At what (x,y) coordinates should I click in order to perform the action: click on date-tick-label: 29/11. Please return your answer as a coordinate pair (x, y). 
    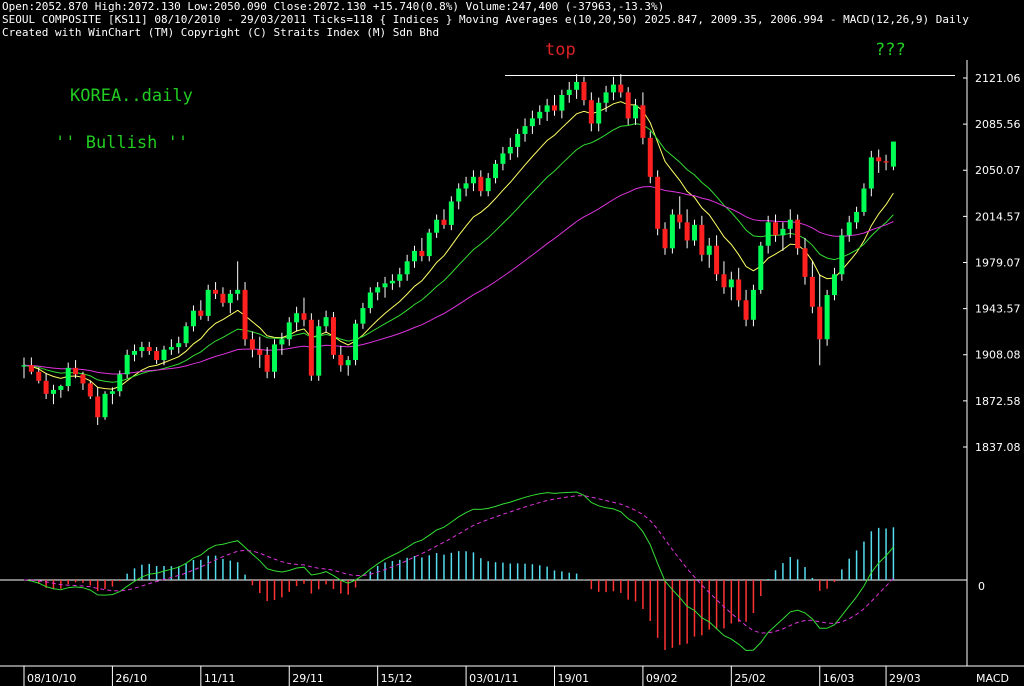
    Looking at the image, I should click on (308, 678).